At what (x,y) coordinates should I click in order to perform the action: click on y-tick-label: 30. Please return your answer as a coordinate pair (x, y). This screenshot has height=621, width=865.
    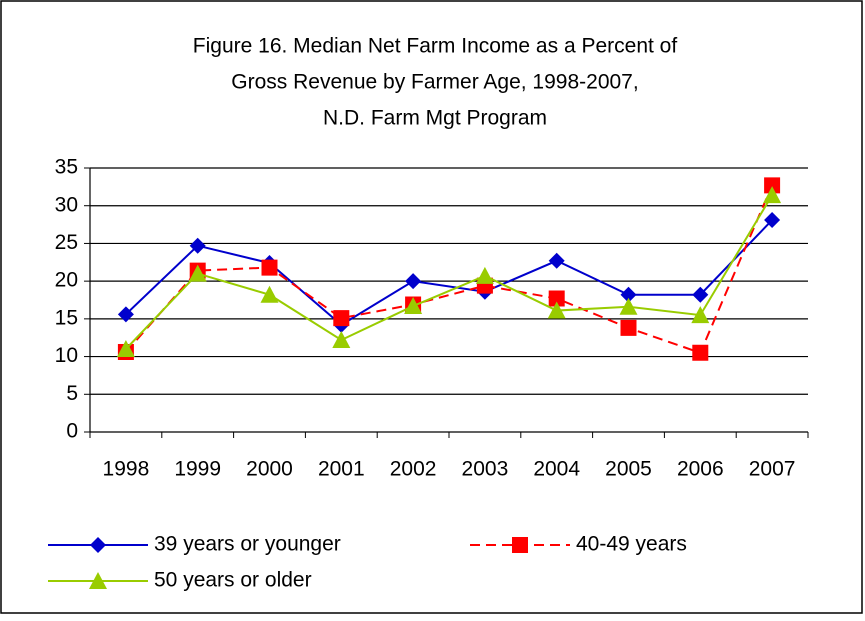
    Looking at the image, I should click on (66, 204).